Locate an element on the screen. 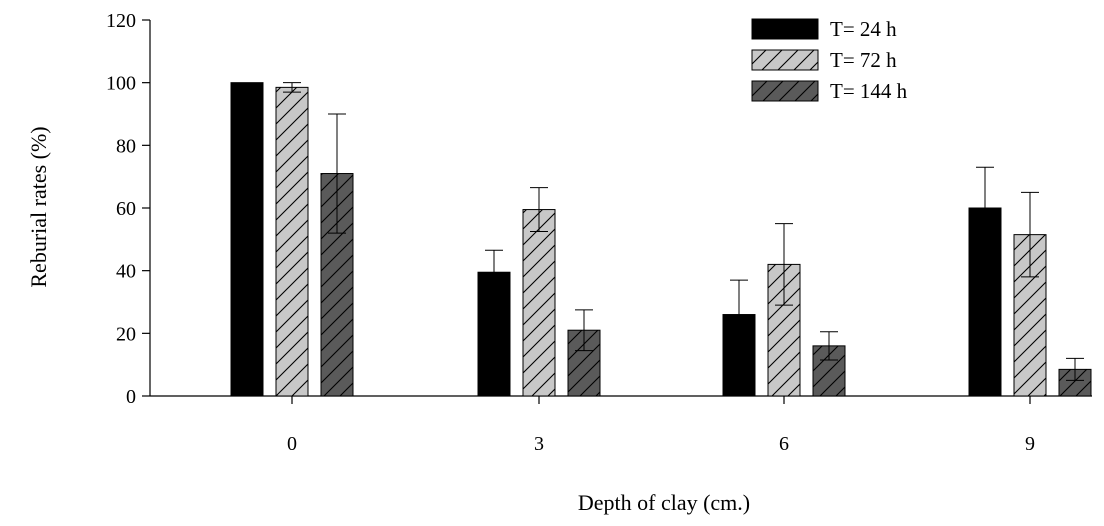  x-tick-label: 3 is located at coordinates (539, 444).